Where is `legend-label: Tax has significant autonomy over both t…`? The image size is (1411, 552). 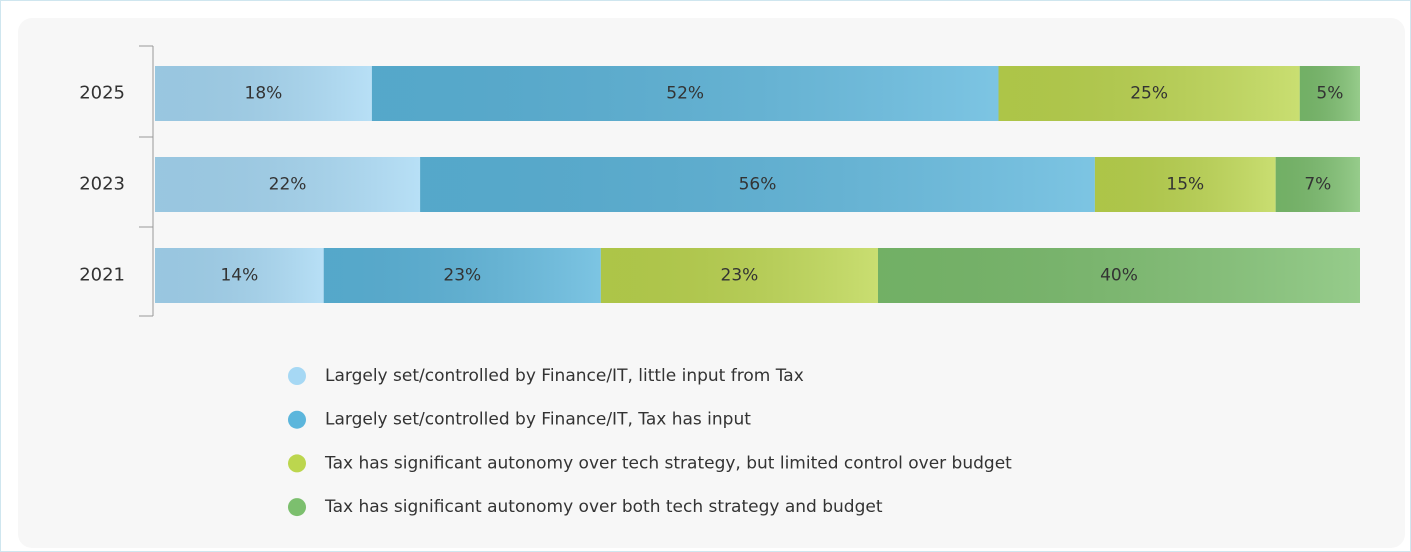 legend-label: Tax has significant autonomy over both t… is located at coordinates (603, 507).